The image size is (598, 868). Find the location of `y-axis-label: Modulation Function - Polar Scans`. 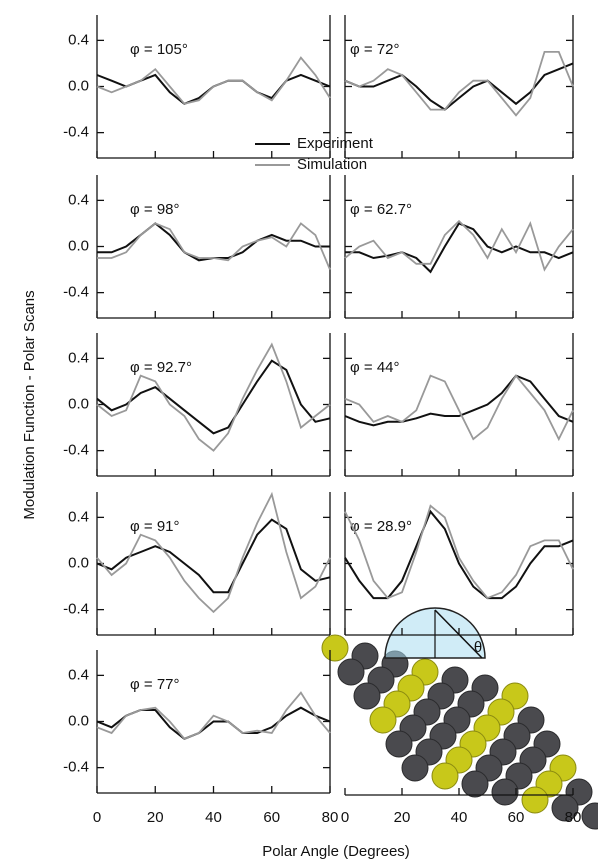

y-axis-label: Modulation Function - Polar Scans is located at coordinates (29, 404).